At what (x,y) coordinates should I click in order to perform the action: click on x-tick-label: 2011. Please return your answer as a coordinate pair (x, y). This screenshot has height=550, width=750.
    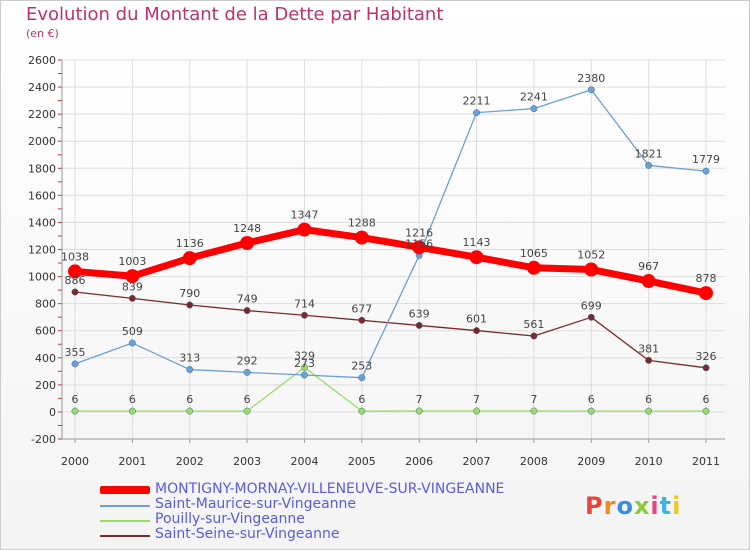
    Looking at the image, I should click on (706, 461).